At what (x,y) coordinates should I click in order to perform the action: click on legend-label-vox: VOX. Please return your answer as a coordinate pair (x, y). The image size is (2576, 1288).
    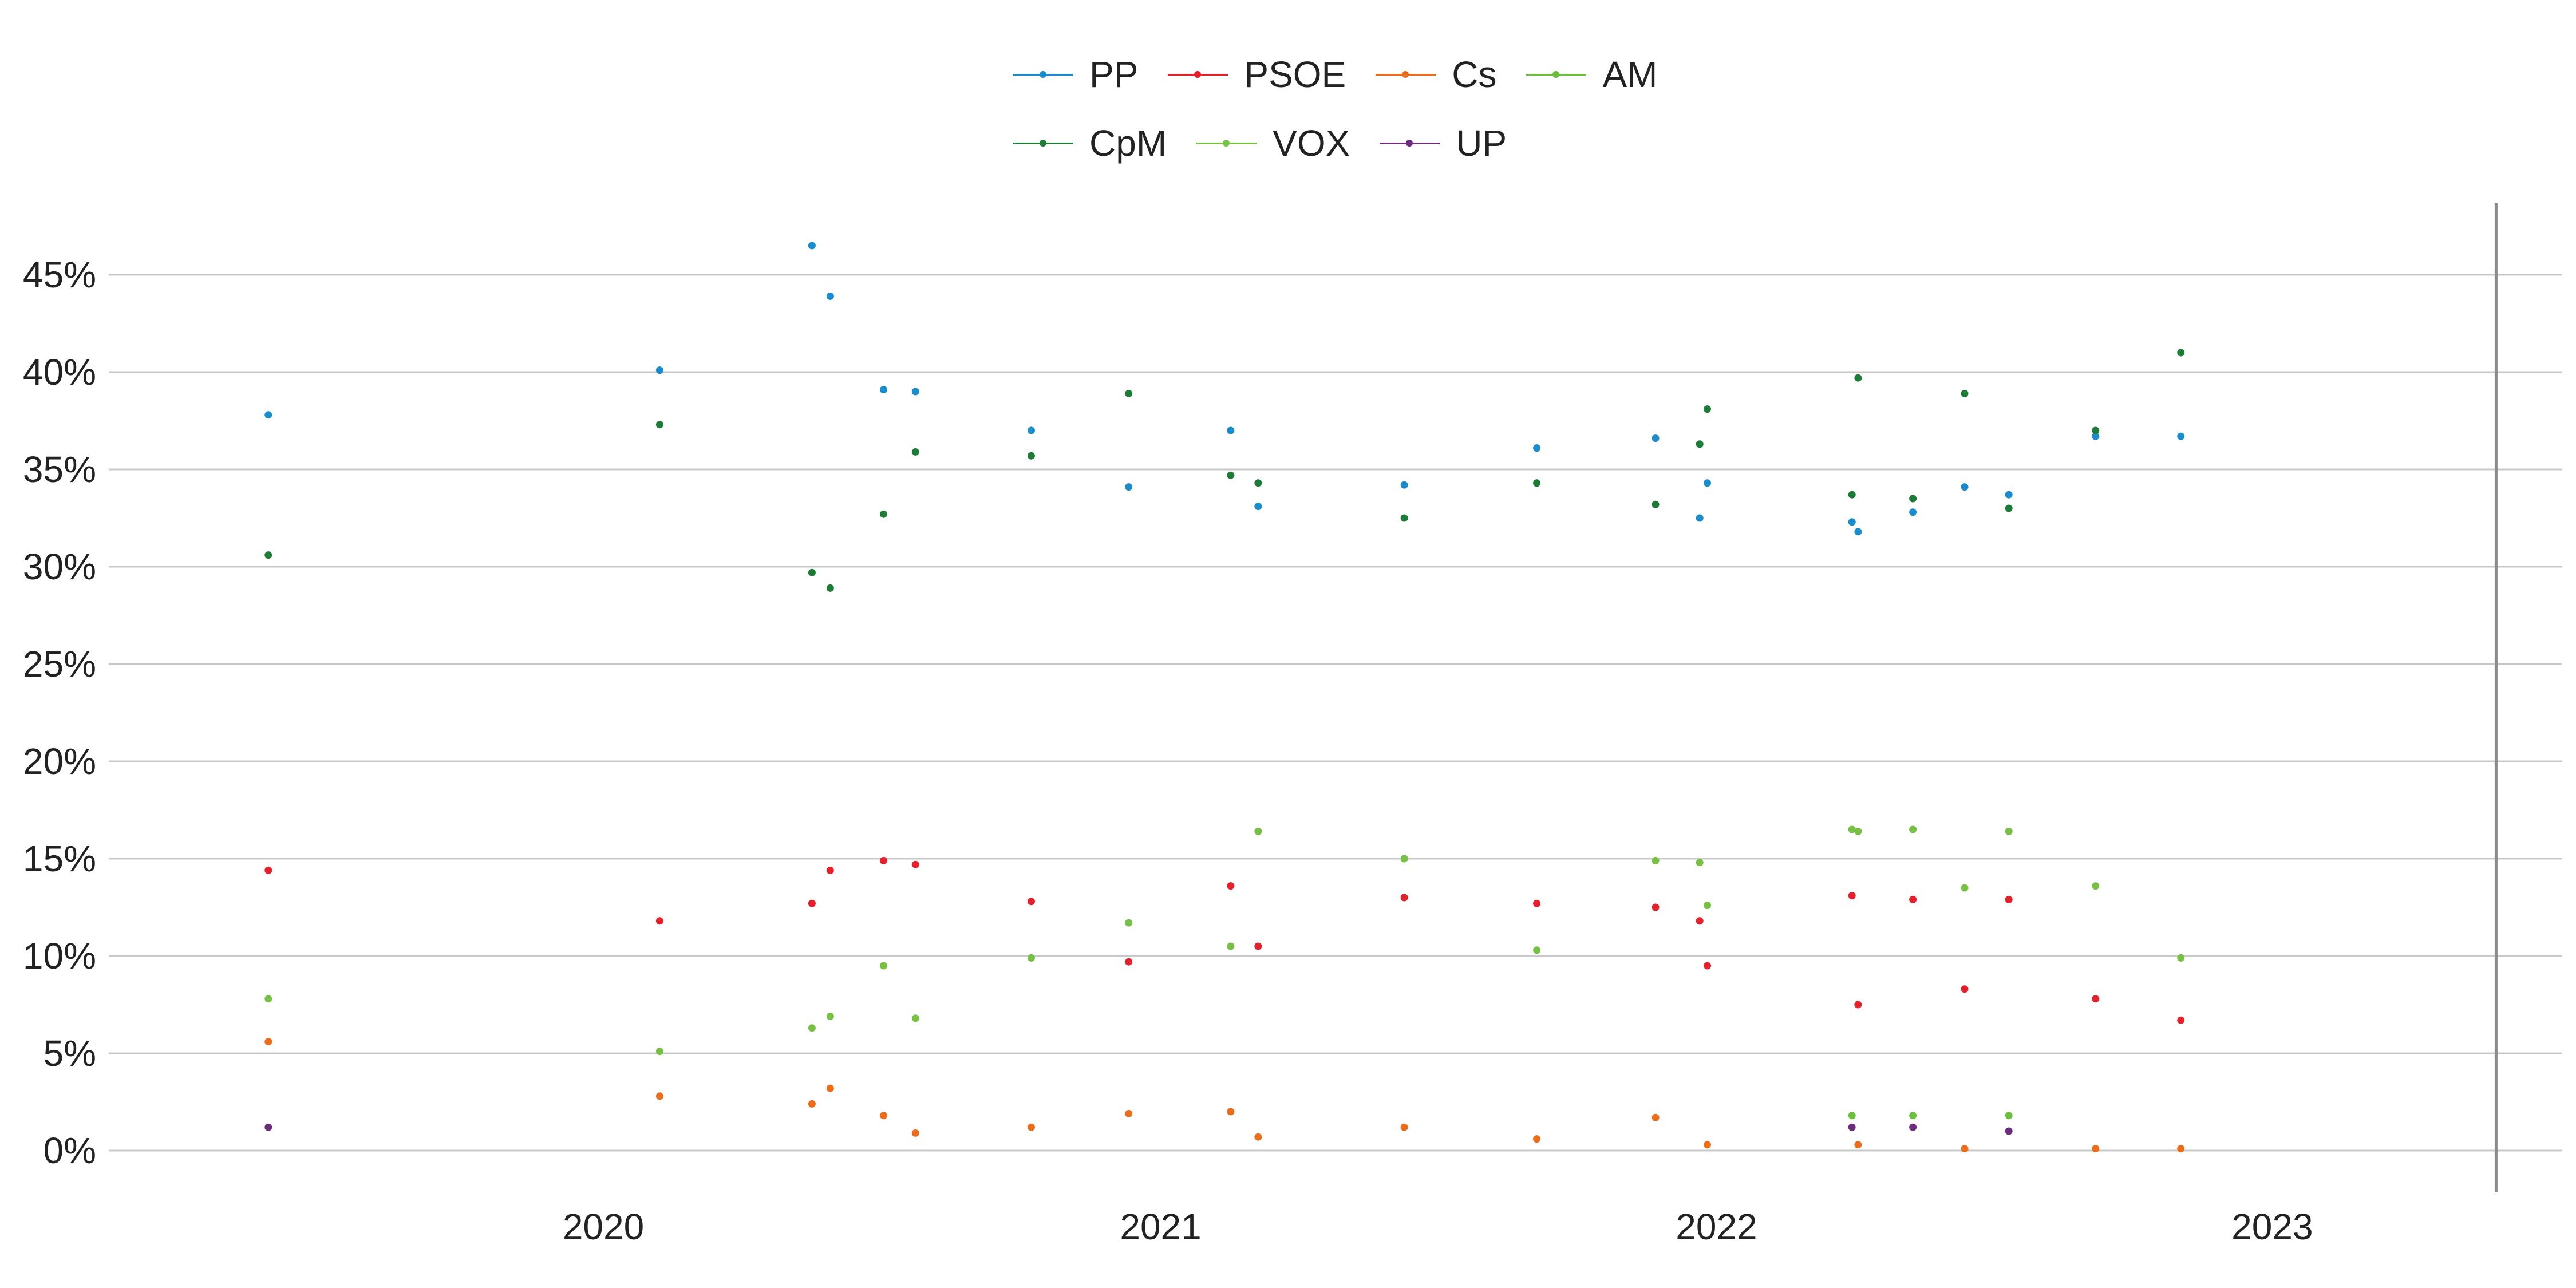
    Looking at the image, I should click on (1311, 143).